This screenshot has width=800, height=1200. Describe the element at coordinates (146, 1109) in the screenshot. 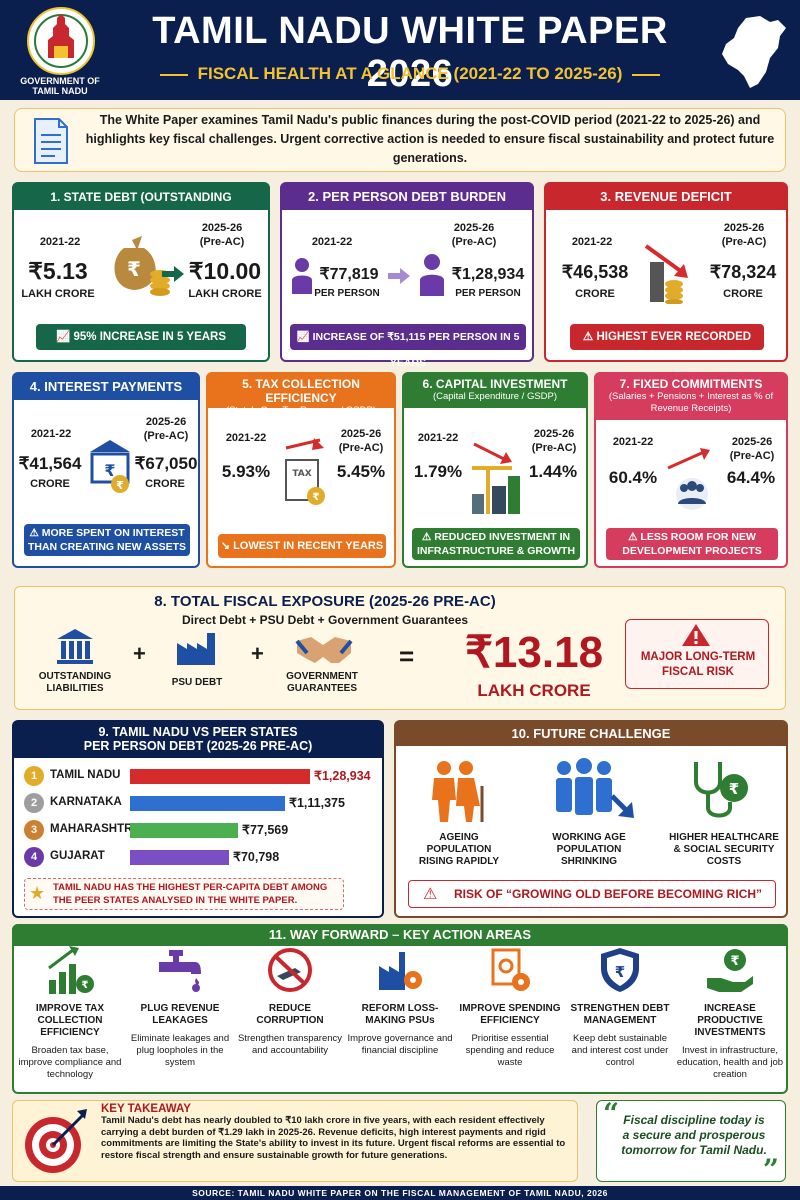

I see `takeaway-title: KEY TAKEAWAY` at that location.